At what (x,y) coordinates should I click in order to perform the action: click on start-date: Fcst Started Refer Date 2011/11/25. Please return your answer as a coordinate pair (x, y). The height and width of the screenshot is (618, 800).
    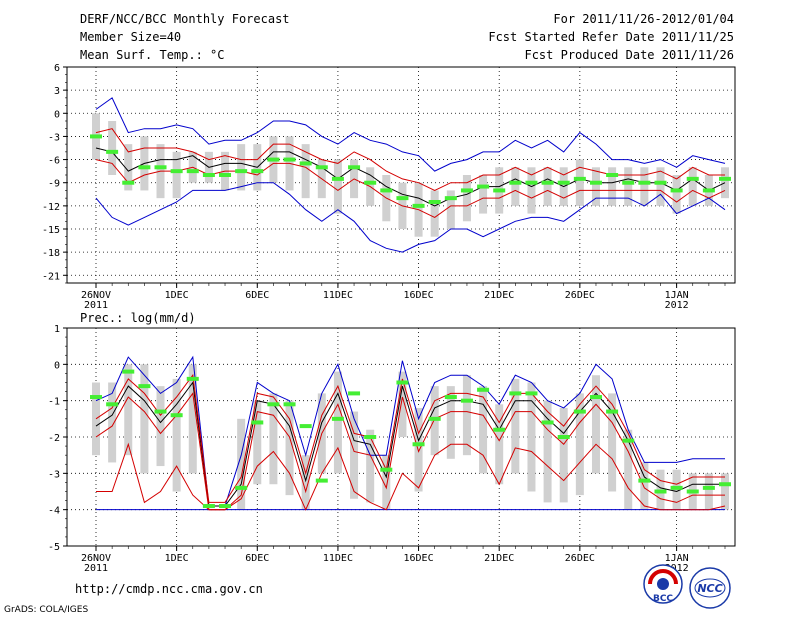
    Looking at the image, I should click on (611, 37).